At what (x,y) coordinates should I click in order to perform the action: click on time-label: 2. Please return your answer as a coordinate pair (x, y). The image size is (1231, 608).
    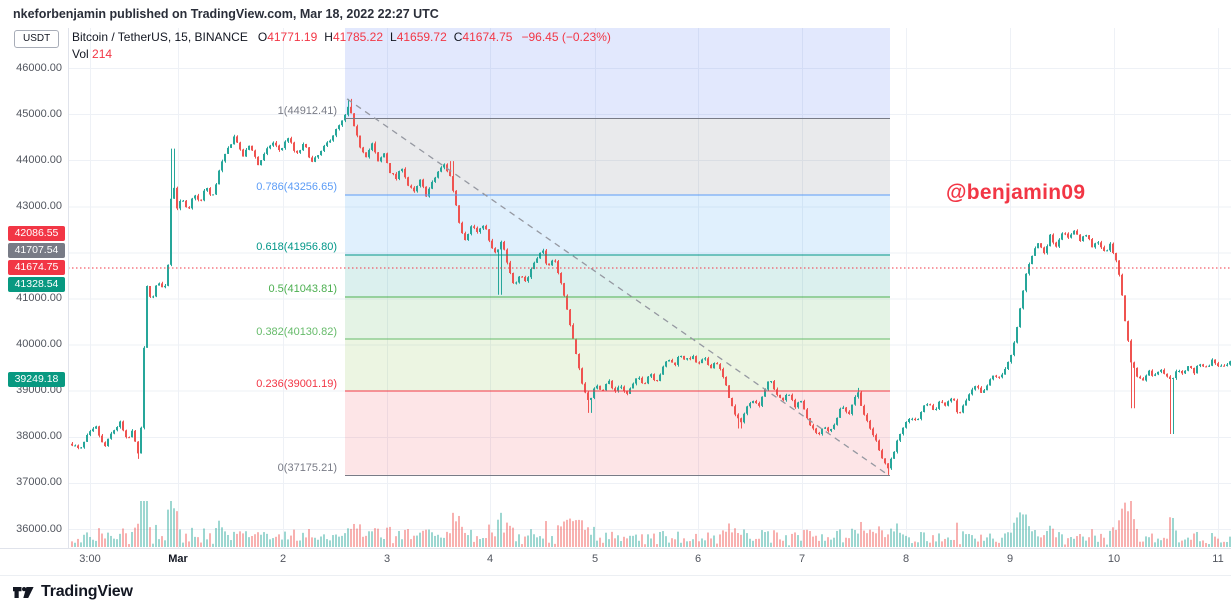
    Looking at the image, I should click on (283, 559).